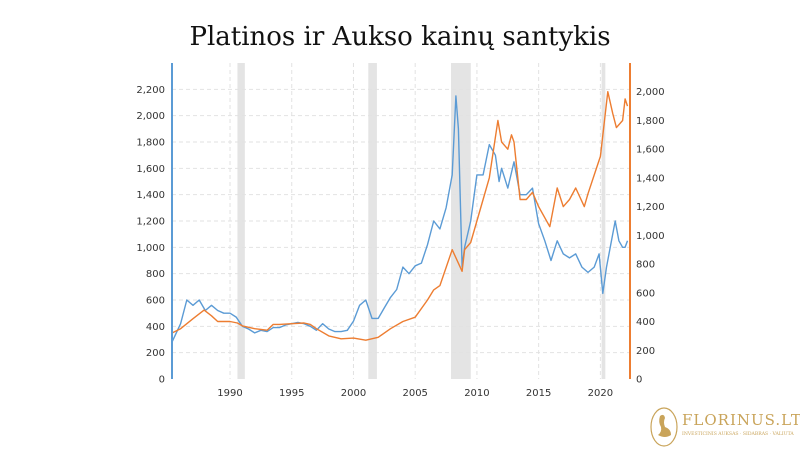 The height and width of the screenshot is (450, 800). Describe the element at coordinates (650, 178) in the screenshot. I see `right-tick-label: 1,400` at that location.